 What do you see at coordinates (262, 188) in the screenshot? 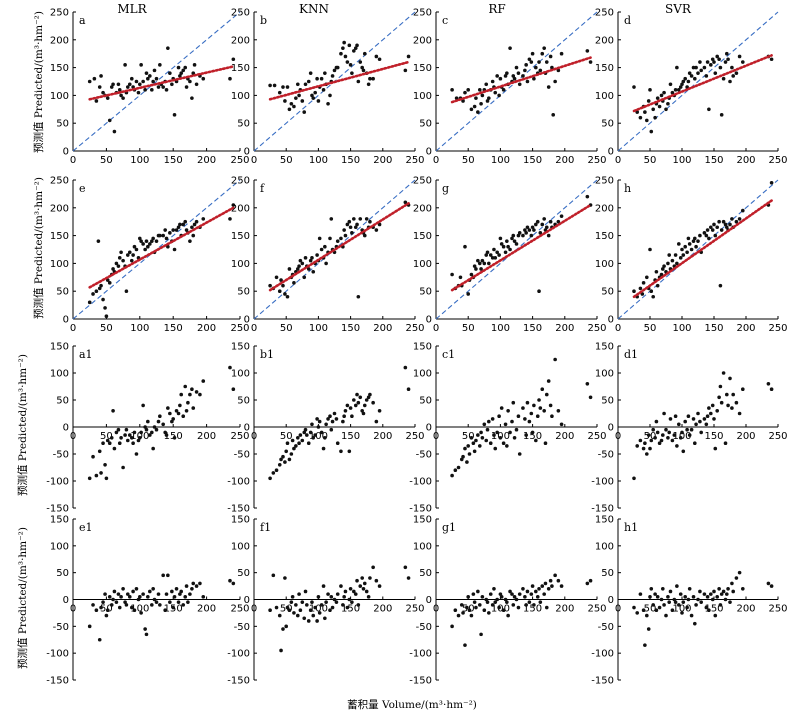
I see `panel-label: f` at bounding box center [262, 188].